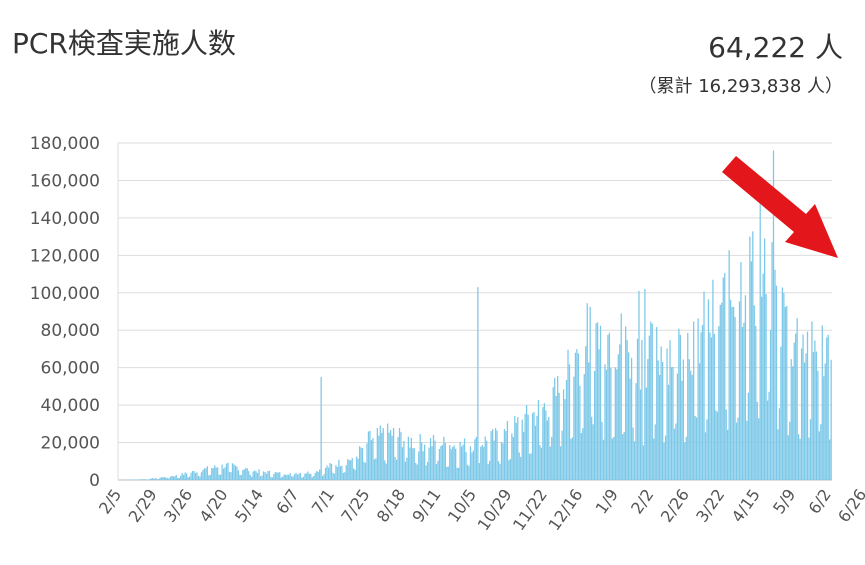 This screenshot has height=565, width=865. Describe the element at coordinates (124, 43) in the screenshot. I see `chart-title: PCR検査実施人数` at that location.